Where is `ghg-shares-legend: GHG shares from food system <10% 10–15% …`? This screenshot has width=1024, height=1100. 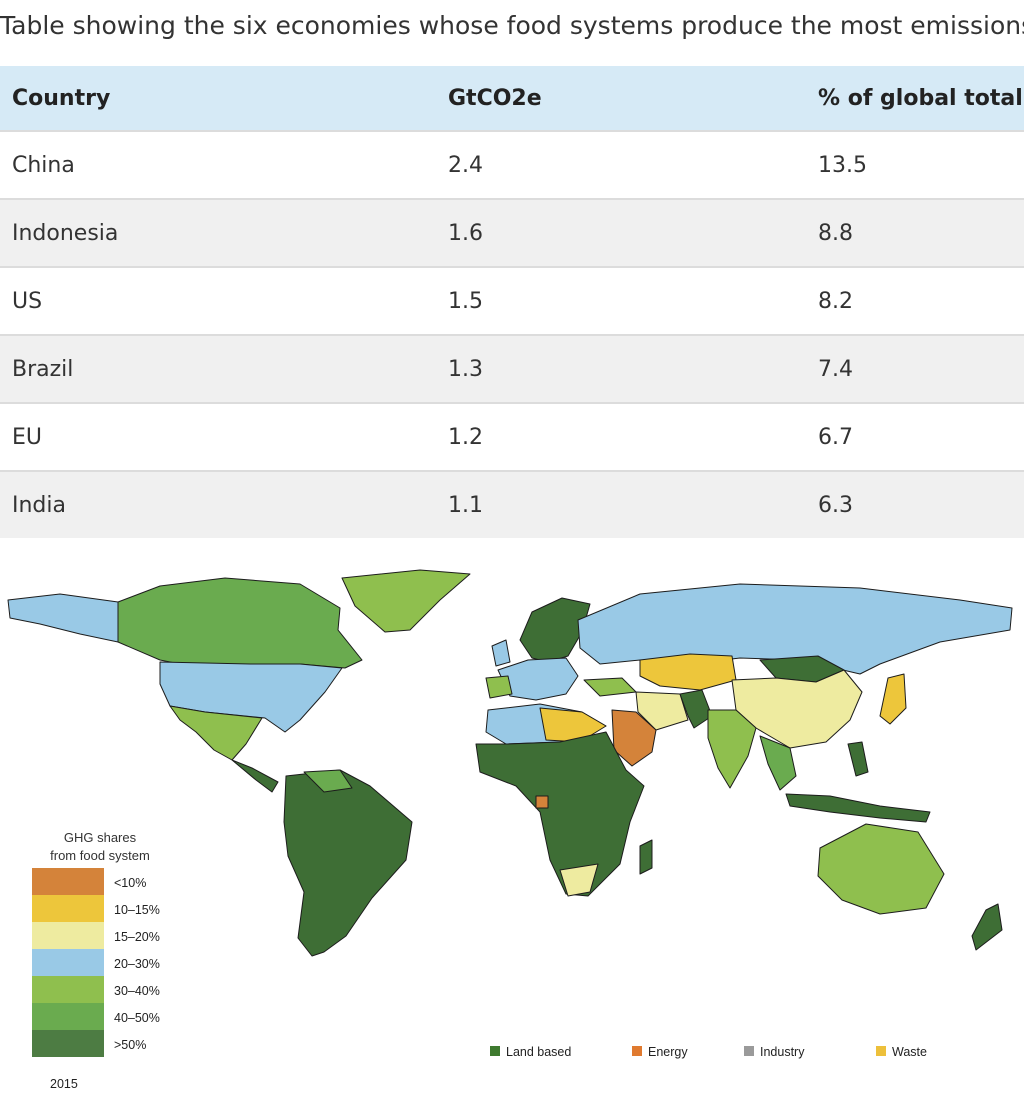
ghg-shares-legend: GHG shares from food system <10% 10–15% … is located at coordinates (96, 960).